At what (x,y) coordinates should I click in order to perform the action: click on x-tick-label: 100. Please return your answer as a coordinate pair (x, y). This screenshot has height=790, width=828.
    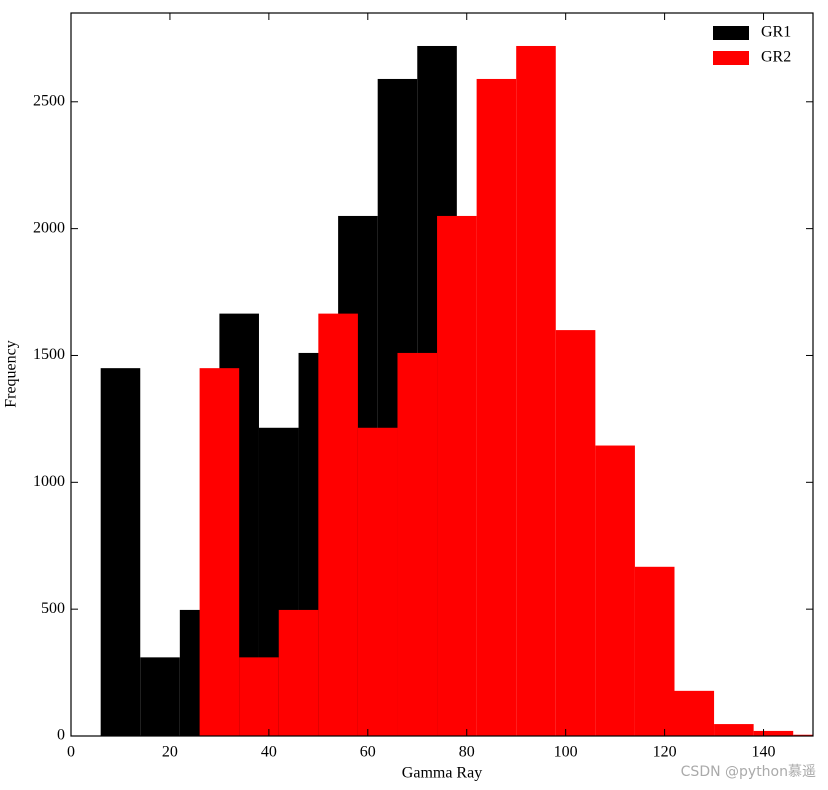
    Looking at the image, I should click on (566, 752).